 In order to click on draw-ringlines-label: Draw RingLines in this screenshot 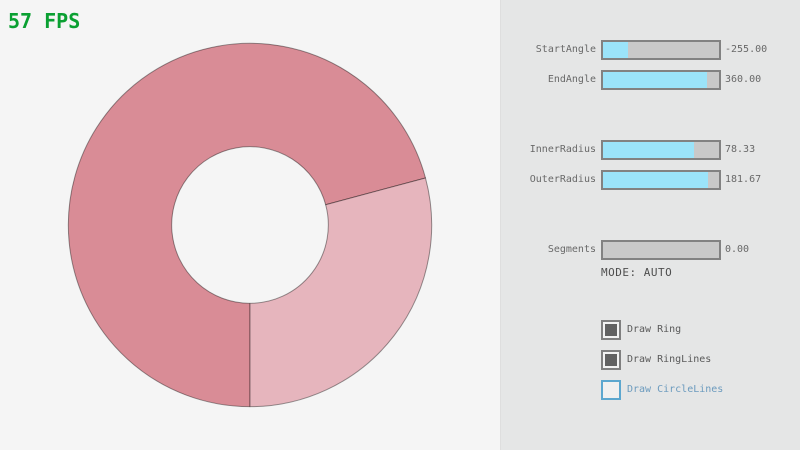, I will do `click(669, 359)`.